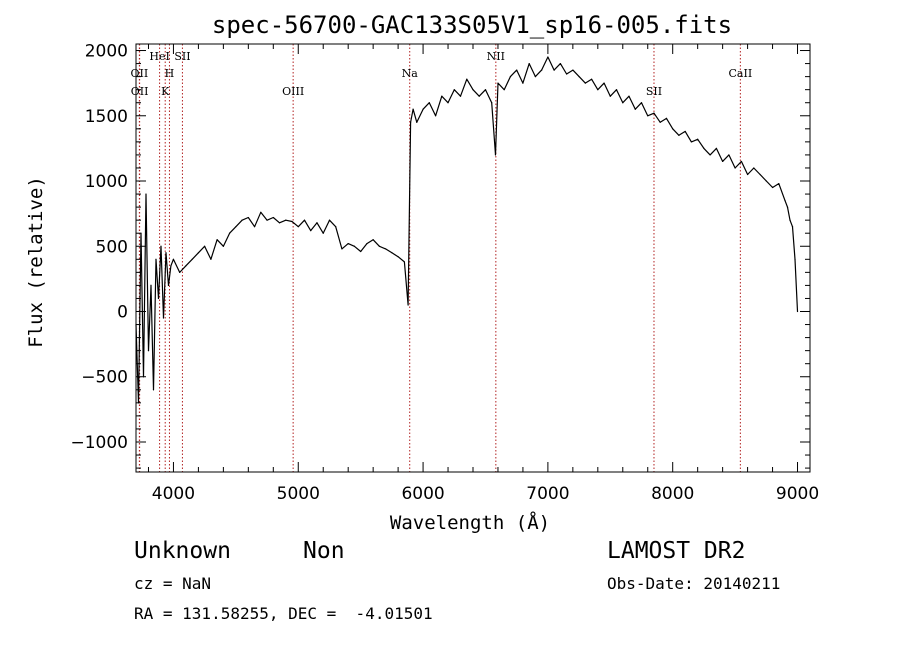 The width and height of the screenshot is (900, 649). What do you see at coordinates (106, 117) in the screenshot?
I see `y-tick-label: 1500` at bounding box center [106, 117].